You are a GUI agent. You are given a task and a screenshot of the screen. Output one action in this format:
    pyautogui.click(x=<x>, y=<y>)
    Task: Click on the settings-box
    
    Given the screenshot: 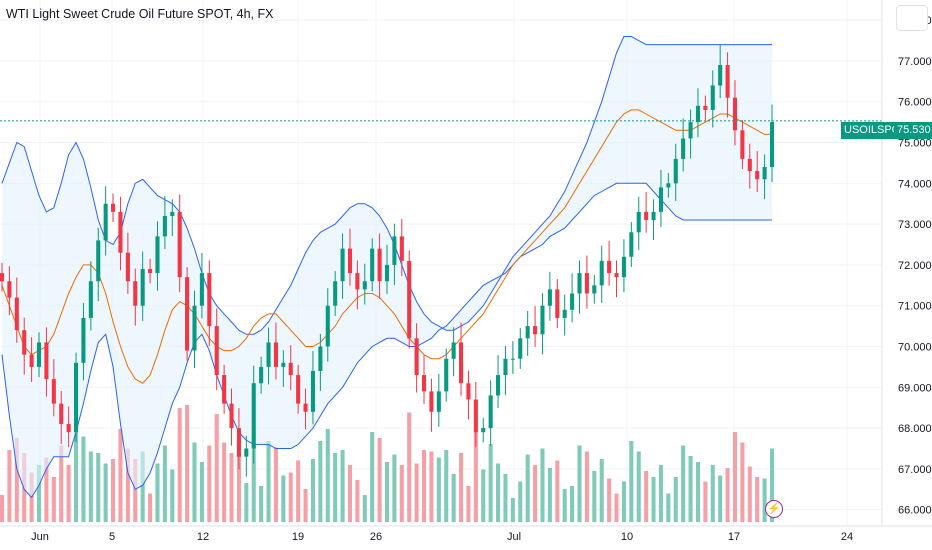 What is the action you would take?
    pyautogui.click(x=912, y=18)
    